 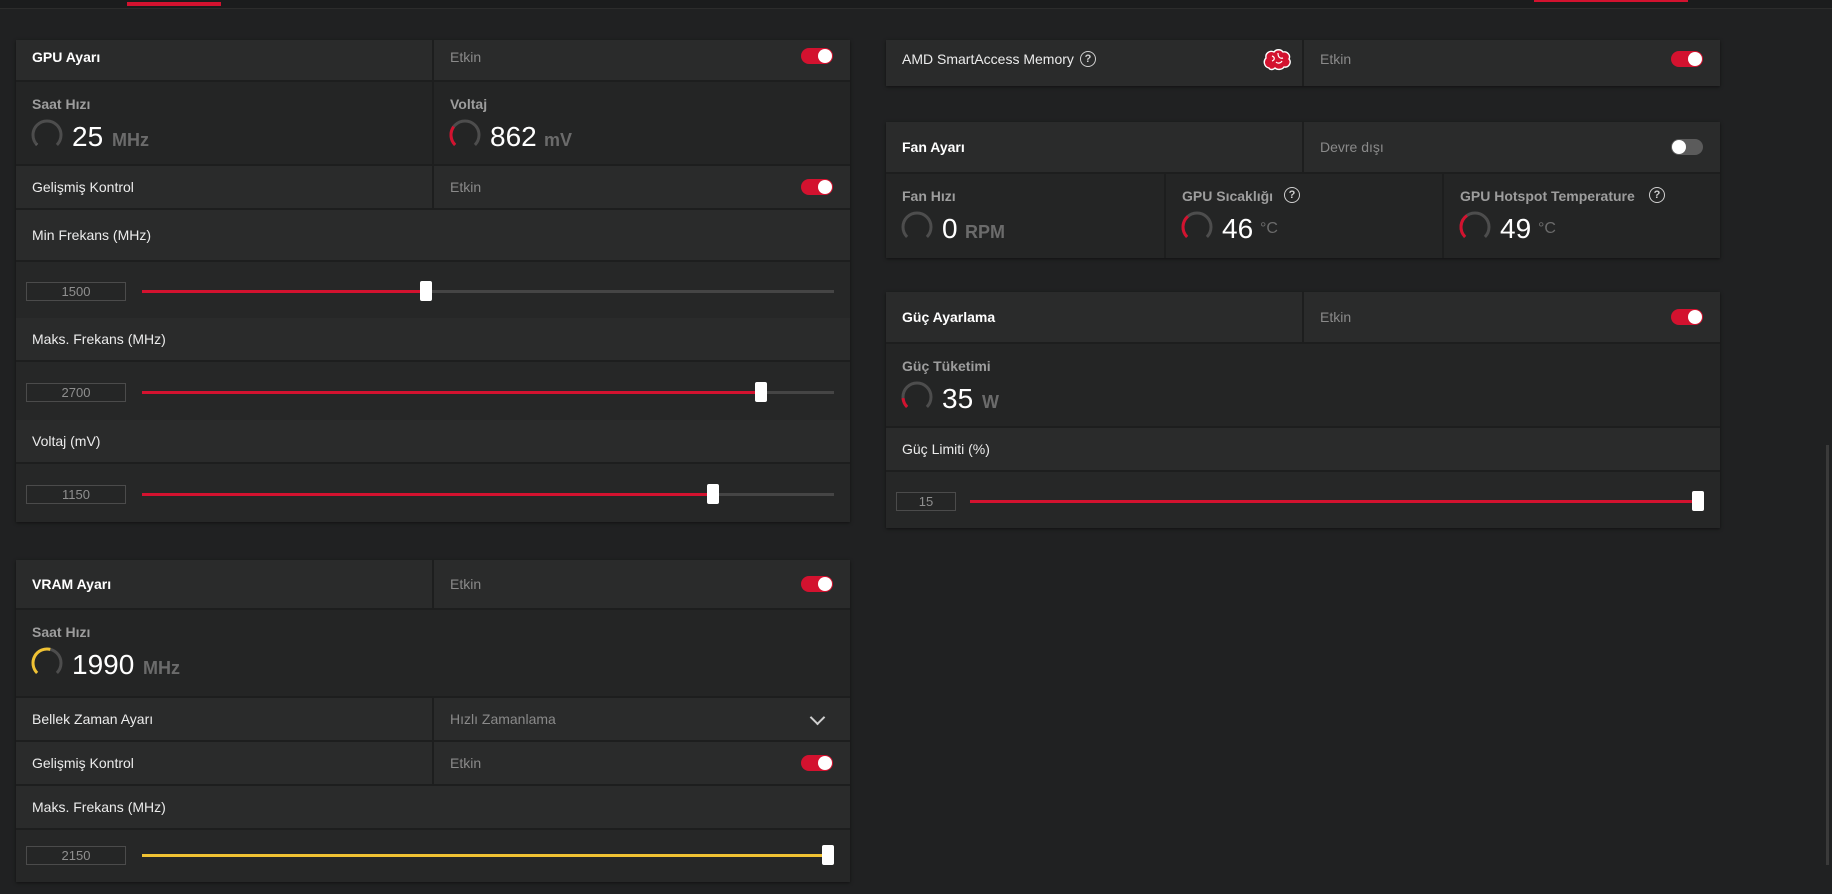 What do you see at coordinates (76, 291) in the screenshot?
I see `min-frequency-input: 1500` at bounding box center [76, 291].